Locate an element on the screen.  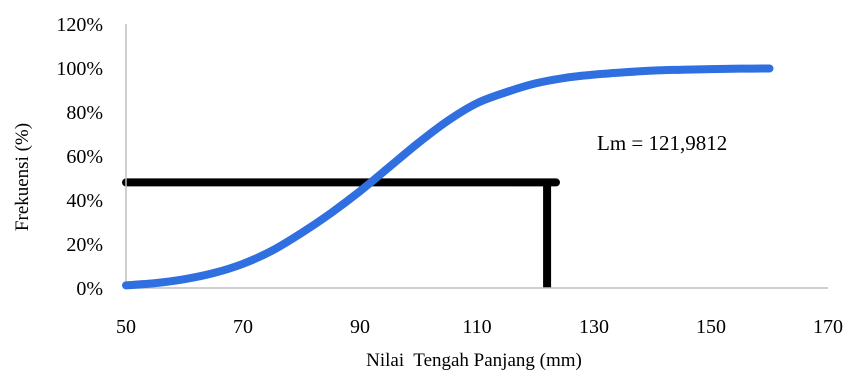
x-tick-label: 90 is located at coordinates (360, 327).